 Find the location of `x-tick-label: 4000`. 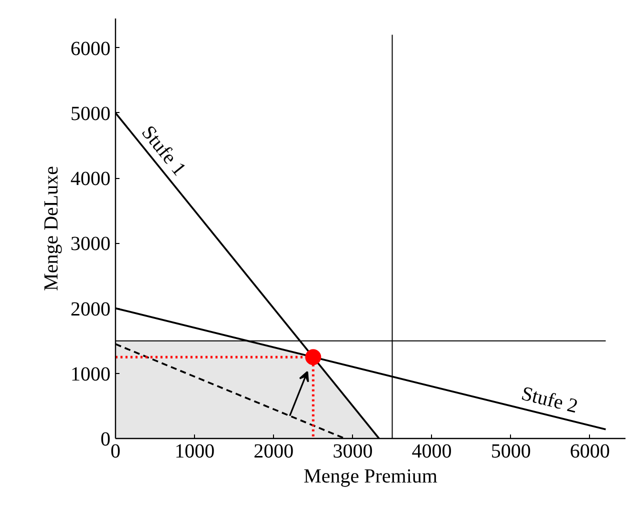

x-tick-label: 4000 is located at coordinates (432, 451).